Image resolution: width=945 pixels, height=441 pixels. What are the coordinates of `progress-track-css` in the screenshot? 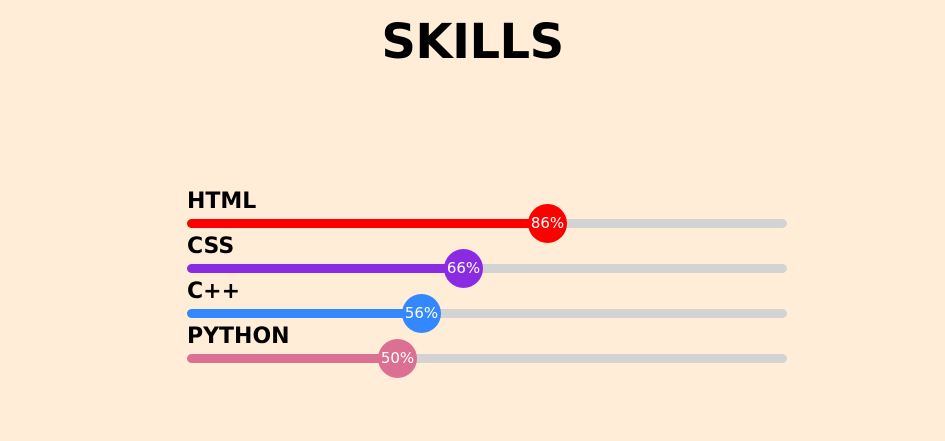 It's located at (487, 268).